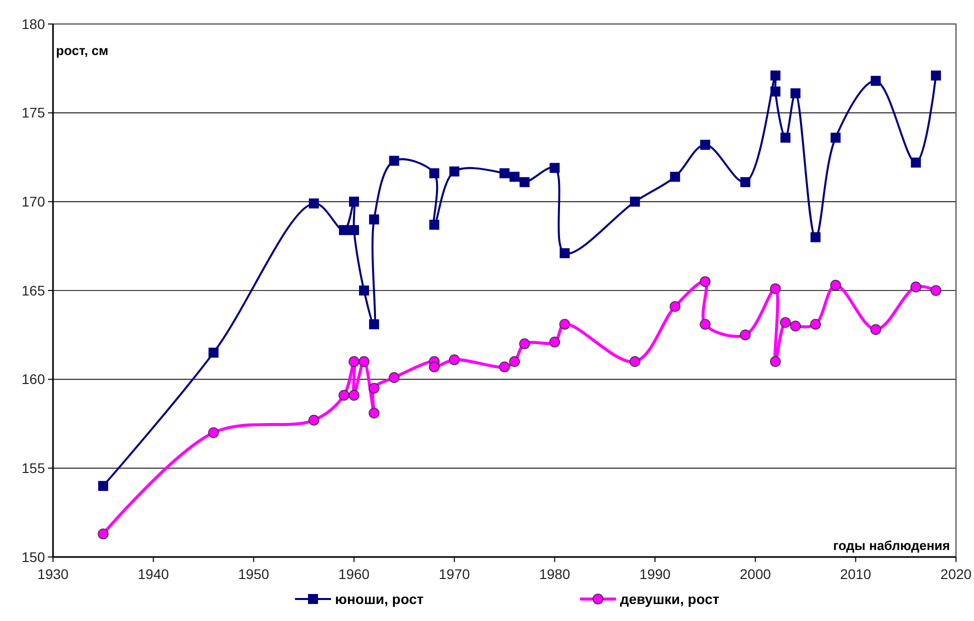 This screenshot has height=621, width=974. I want to click on x-tick-label: 1960, so click(354, 574).